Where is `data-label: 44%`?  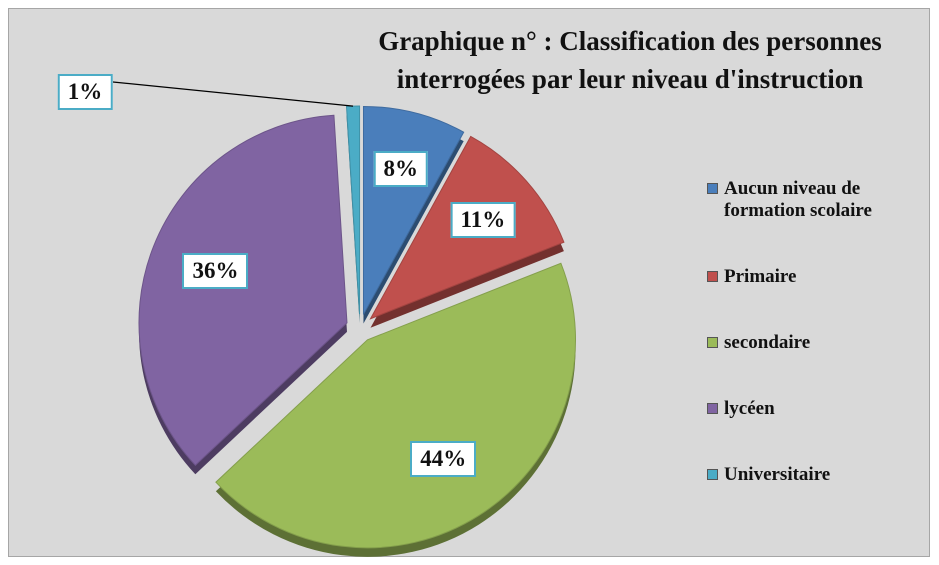
data-label: 44% is located at coordinates (443, 459).